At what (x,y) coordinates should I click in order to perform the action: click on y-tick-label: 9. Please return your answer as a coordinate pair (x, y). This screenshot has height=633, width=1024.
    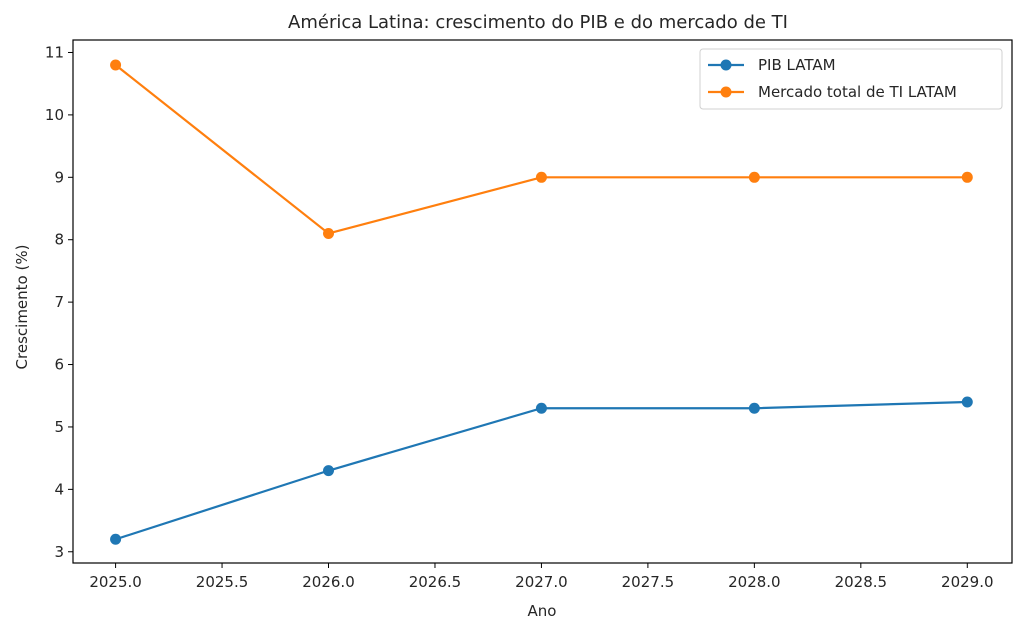
    Looking at the image, I should click on (59, 177).